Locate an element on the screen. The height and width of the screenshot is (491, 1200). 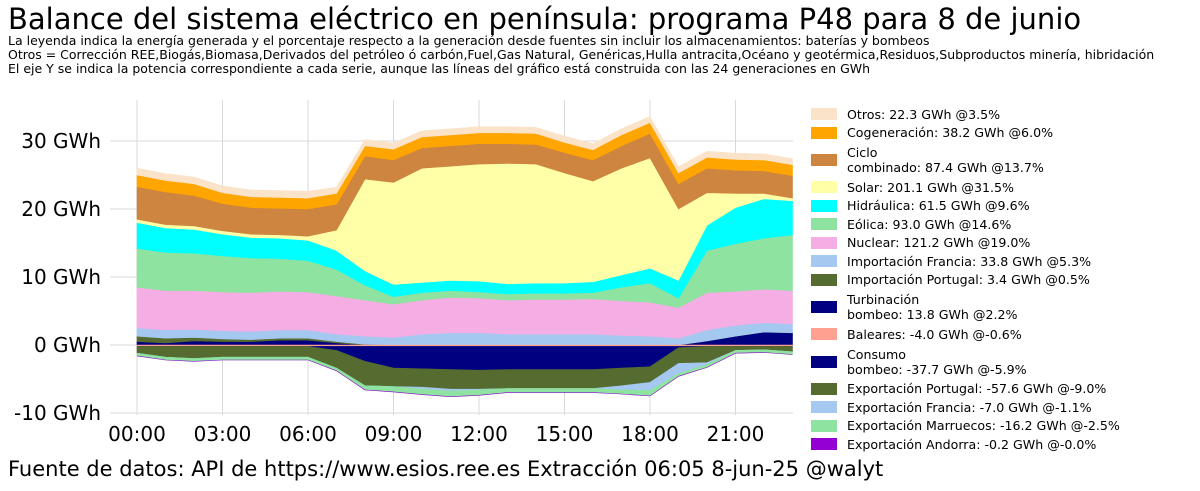
legend-item-otros: Otros: 22.3 GWh @3.5% is located at coordinates (1002, 114).